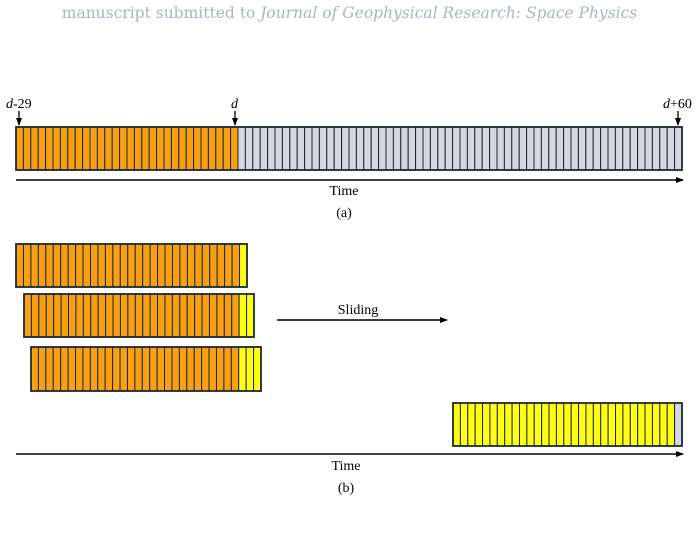 This screenshot has width=699, height=540. I want to click on marker-d-label: d, so click(235, 104).